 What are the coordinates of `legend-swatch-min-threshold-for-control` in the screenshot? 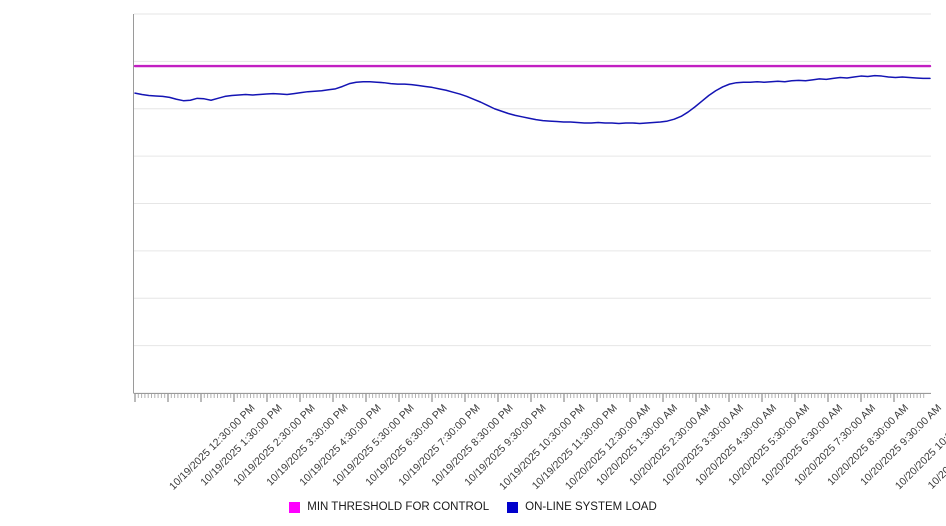 It's located at (295, 507).